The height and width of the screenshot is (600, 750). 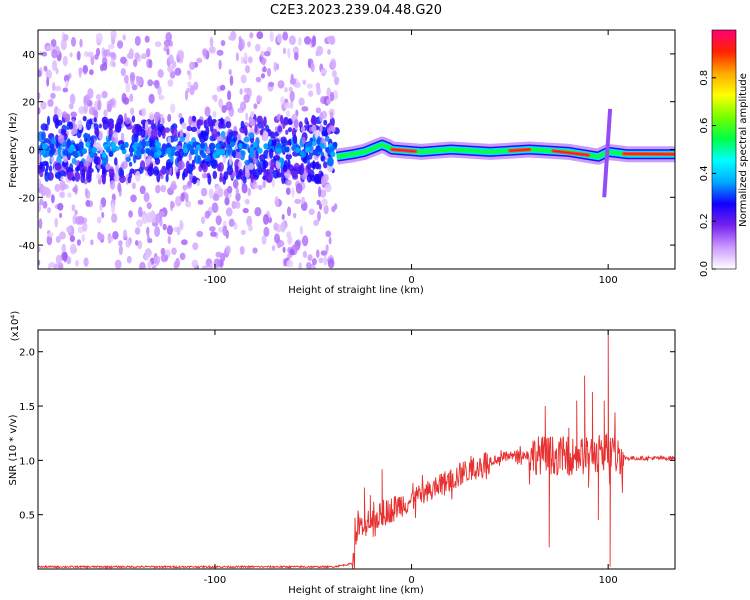 What do you see at coordinates (27, 198) in the screenshot?
I see `y-tick-label: -20` at bounding box center [27, 198].